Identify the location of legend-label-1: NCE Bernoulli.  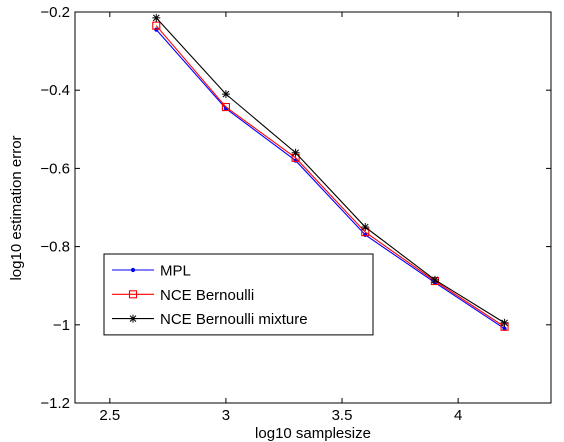
(207, 295).